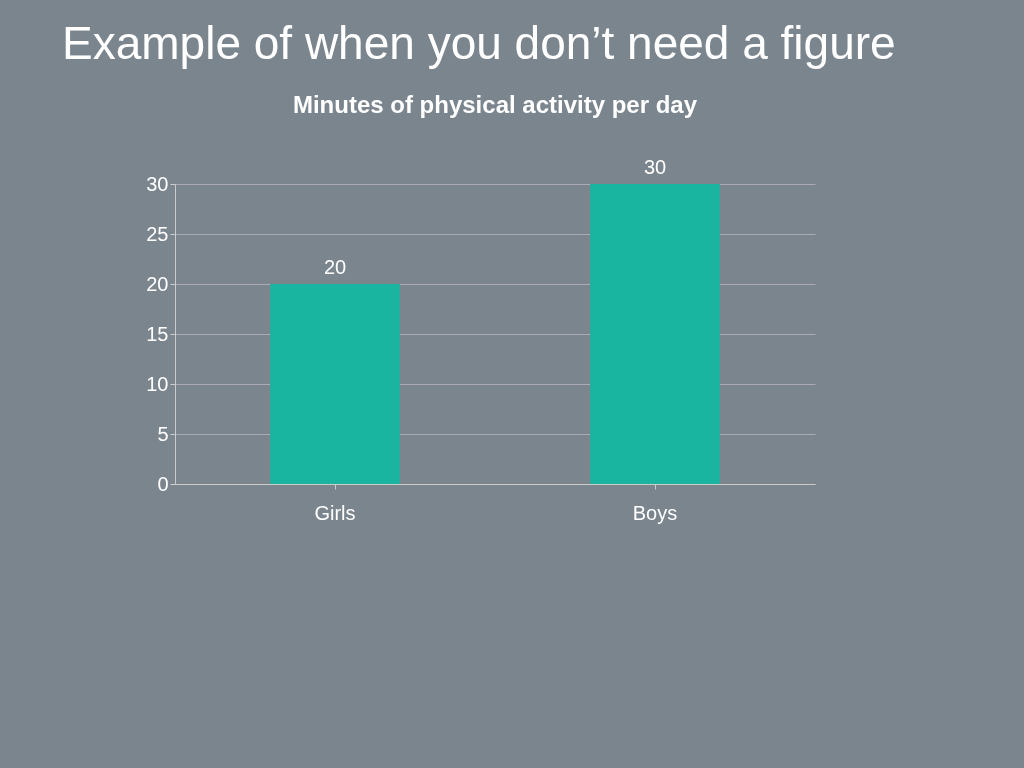 The image size is (1024, 768). What do you see at coordinates (157, 383) in the screenshot?
I see `y-tick-label: 10` at bounding box center [157, 383].